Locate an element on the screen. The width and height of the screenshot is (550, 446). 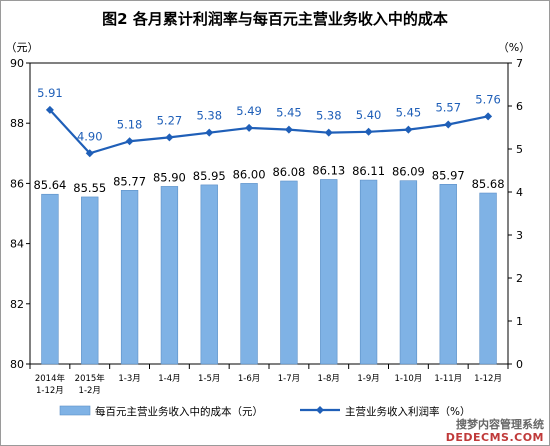
x-axis-label: 1-5月 is located at coordinates (209, 379).